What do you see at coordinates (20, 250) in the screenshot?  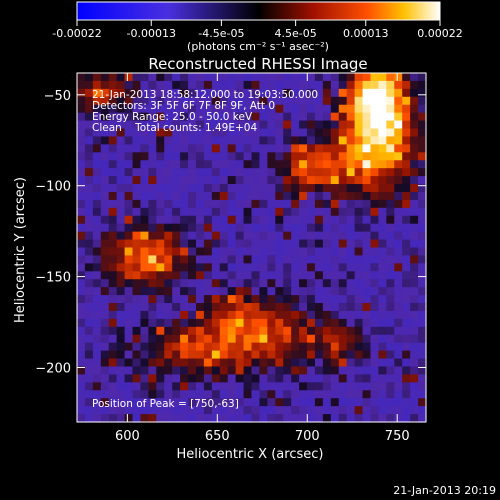 I see `y-axis-label: Heliocentric Y (arcsec)` at bounding box center [20, 250].